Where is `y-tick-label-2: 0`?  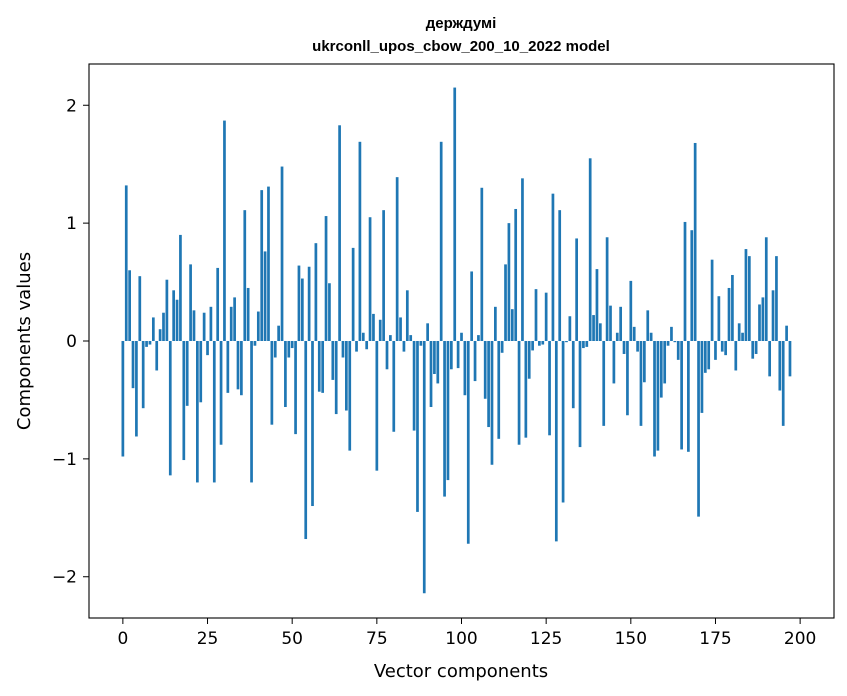
y-tick-label-2: 0 is located at coordinates (71, 342).